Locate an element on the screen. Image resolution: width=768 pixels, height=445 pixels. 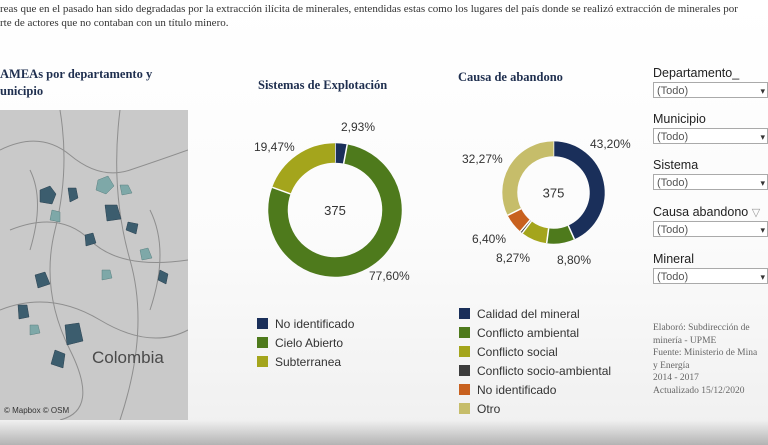
legend-item-causa-2: Conflicto social is located at coordinates (535, 351).